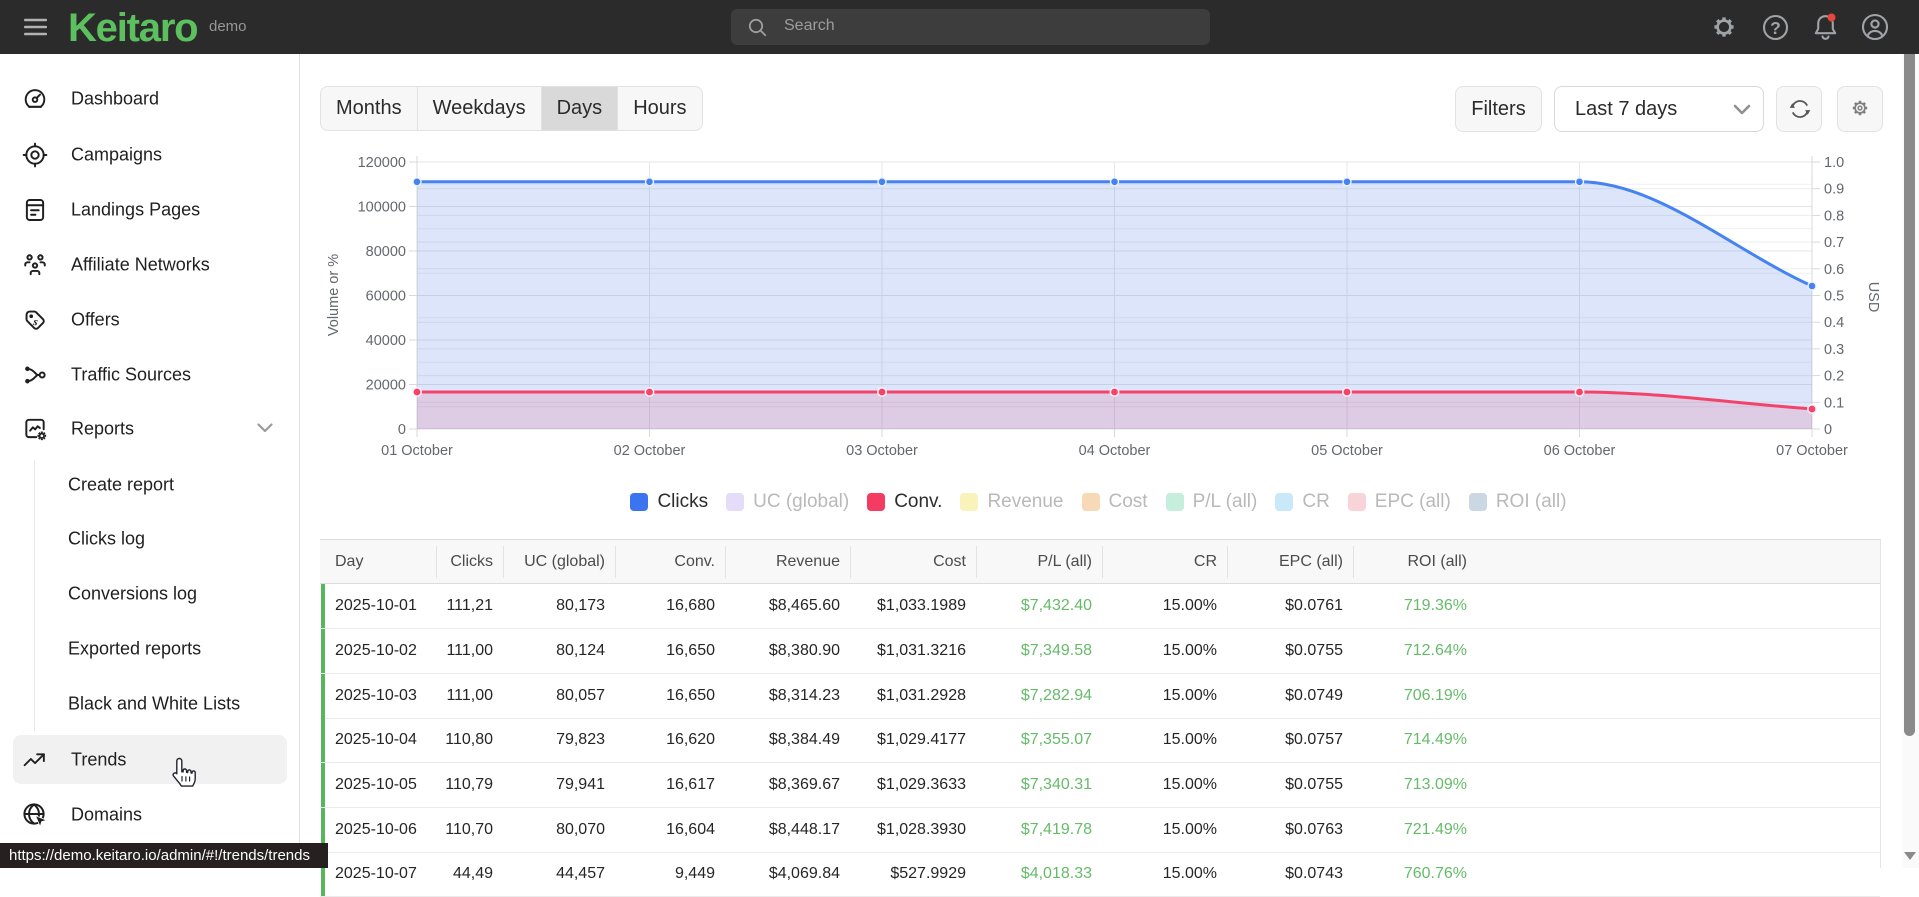  I want to click on svg-text: 03 October, so click(882, 451).